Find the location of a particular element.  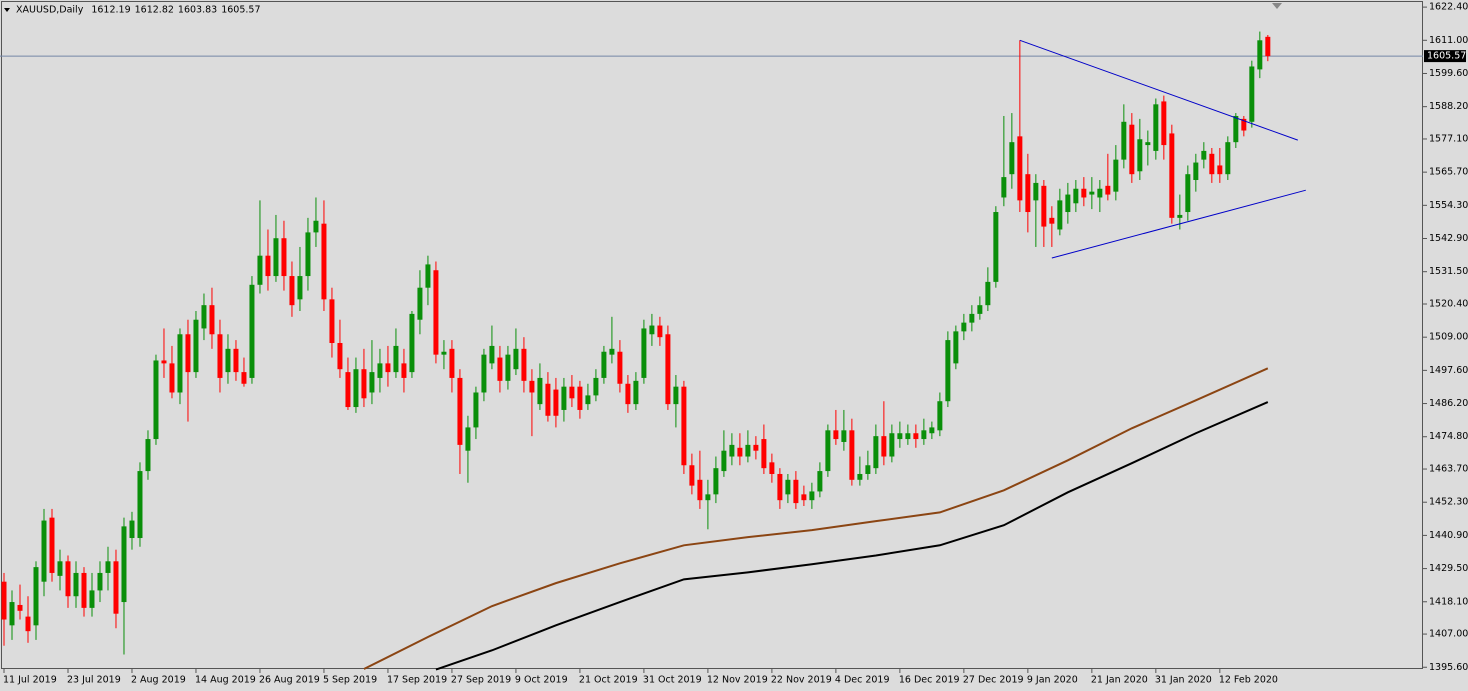

y-tick-label: 1520.40 is located at coordinates (1448, 304).